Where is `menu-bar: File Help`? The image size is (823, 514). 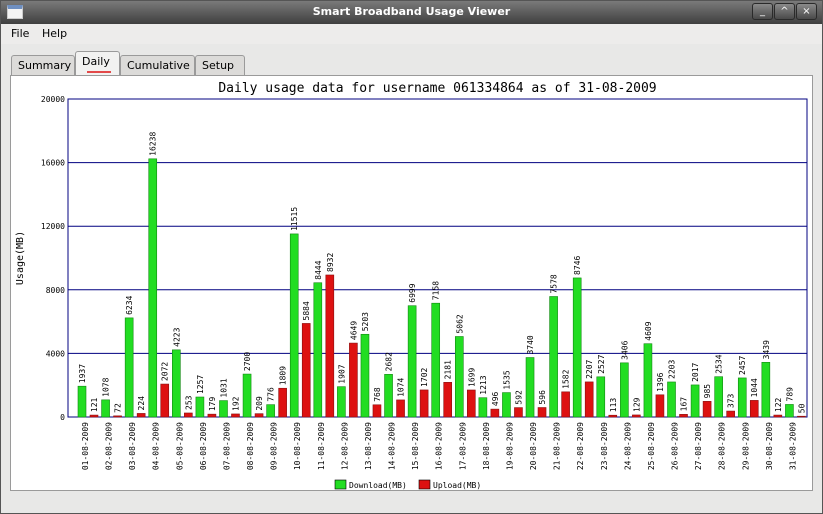 menu-bar: File Help is located at coordinates (411, 34).